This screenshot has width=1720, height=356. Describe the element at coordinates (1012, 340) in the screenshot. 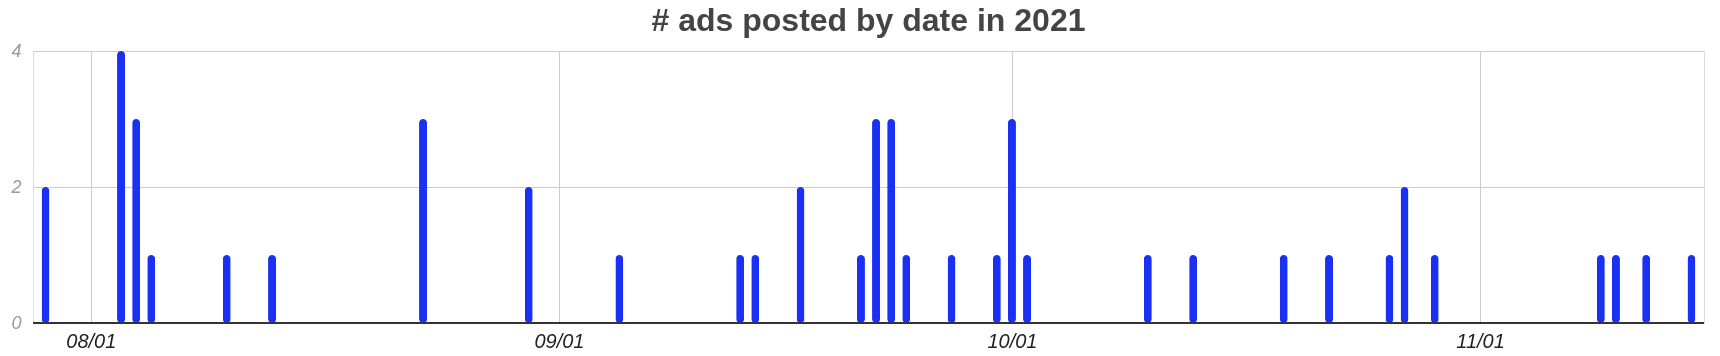

I see `x-tick-label: 10/01` at that location.